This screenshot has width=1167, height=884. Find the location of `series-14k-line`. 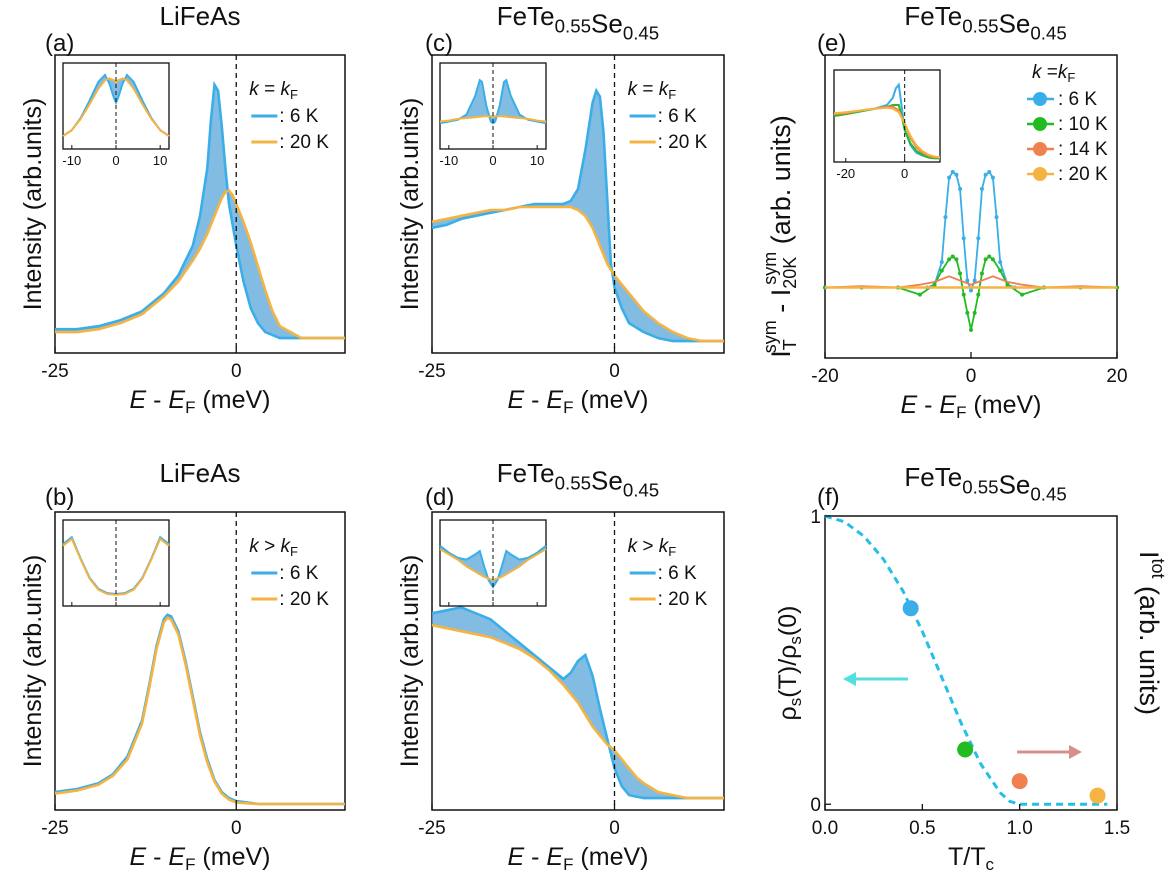

series-14k-line is located at coordinates (971, 282).